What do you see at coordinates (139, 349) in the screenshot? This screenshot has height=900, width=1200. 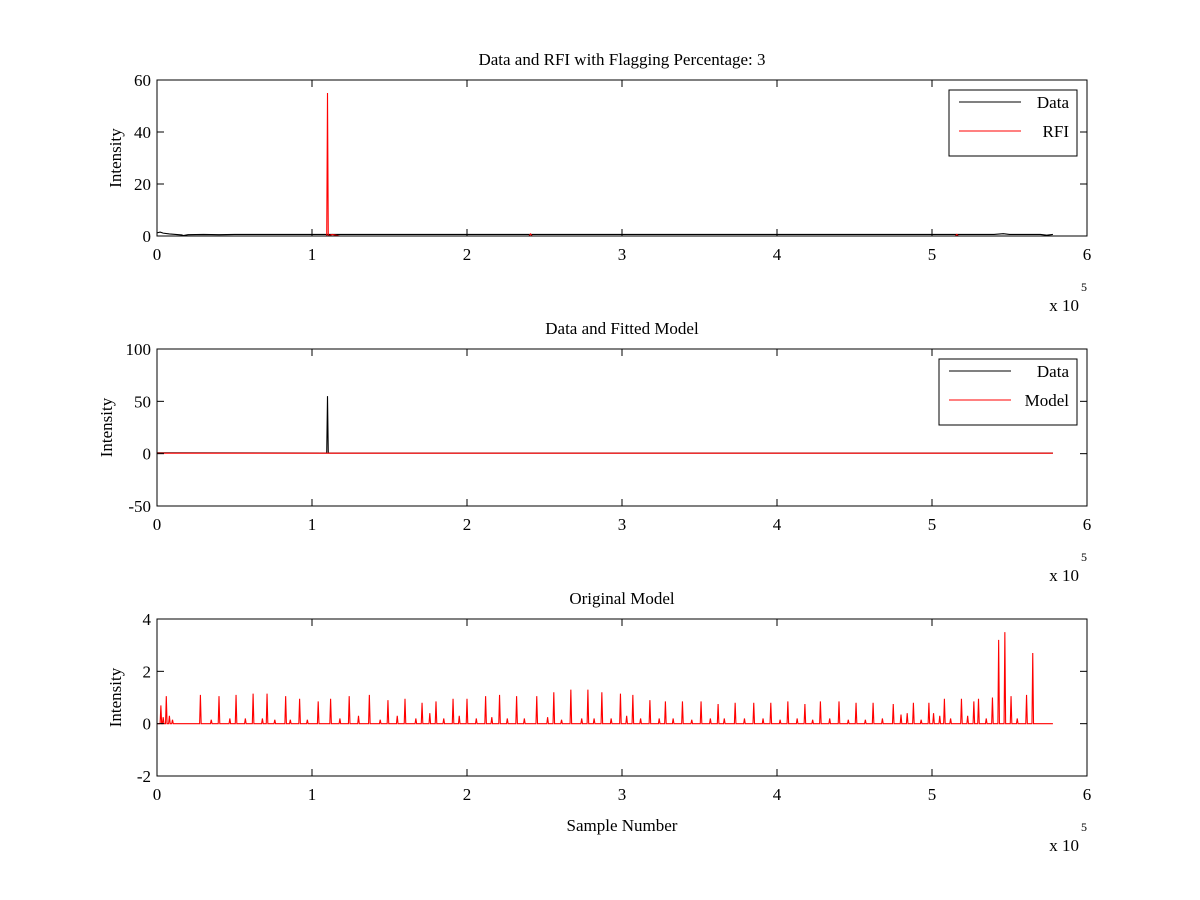 I see `y-tick-label: 100` at bounding box center [139, 349].